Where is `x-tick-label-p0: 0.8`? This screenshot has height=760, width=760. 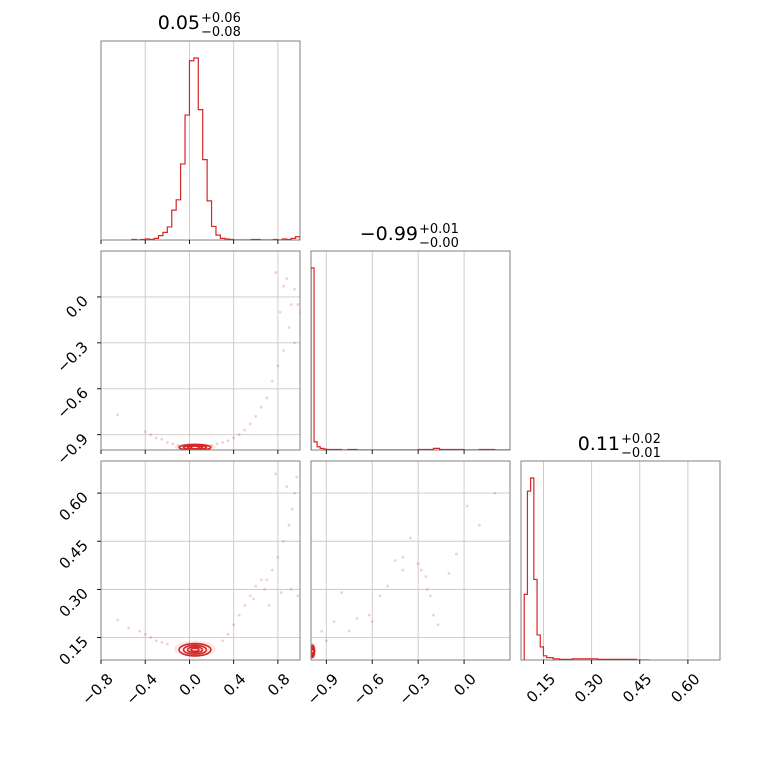 x-tick-label-p0: 0.8 is located at coordinates (279, 685).